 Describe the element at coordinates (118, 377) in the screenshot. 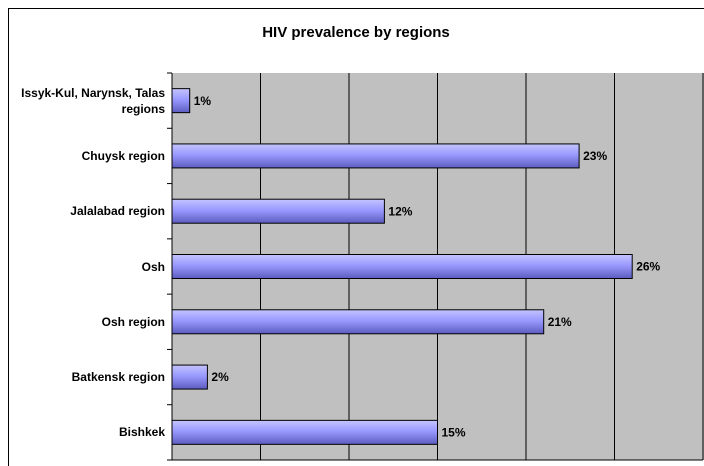

I see `y-tick-label: Batkensk region` at that location.